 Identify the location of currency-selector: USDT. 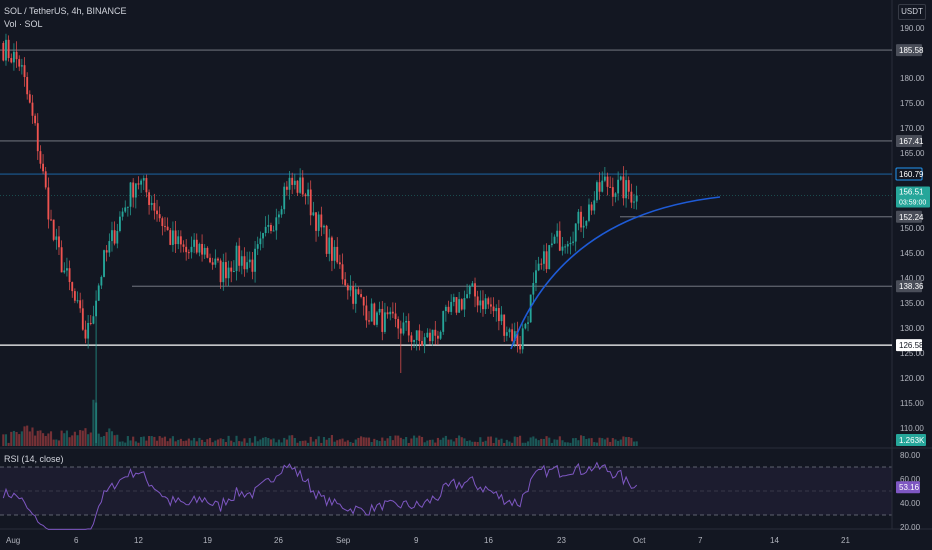
(912, 12).